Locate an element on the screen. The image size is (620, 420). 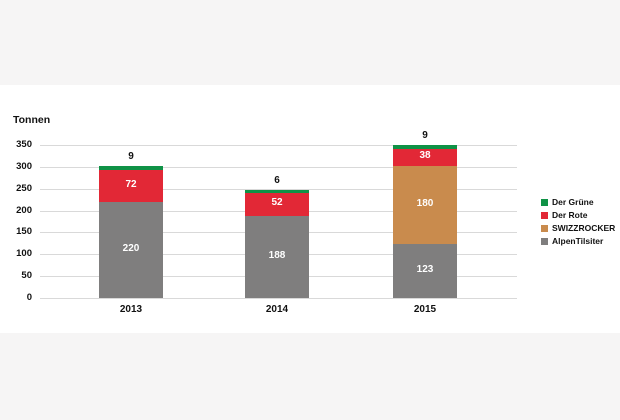
bar-segment-der-rote: 38 is located at coordinates (425, 157).